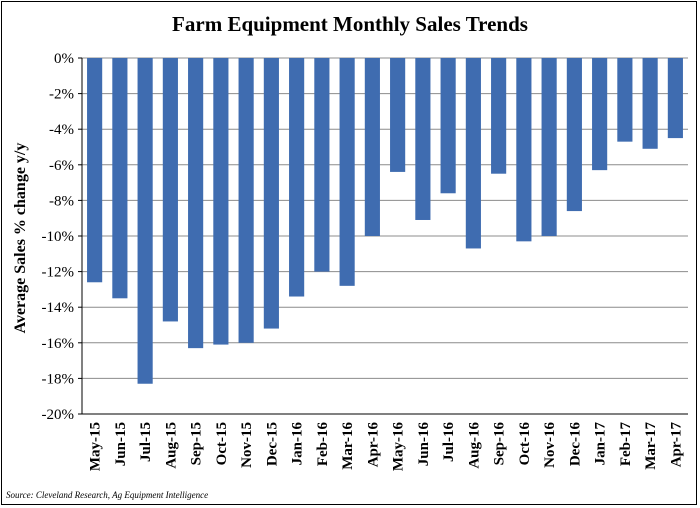 The image size is (700, 508). Describe the element at coordinates (298, 444) in the screenshot. I see `x-tick-label: Jan-16` at that location.